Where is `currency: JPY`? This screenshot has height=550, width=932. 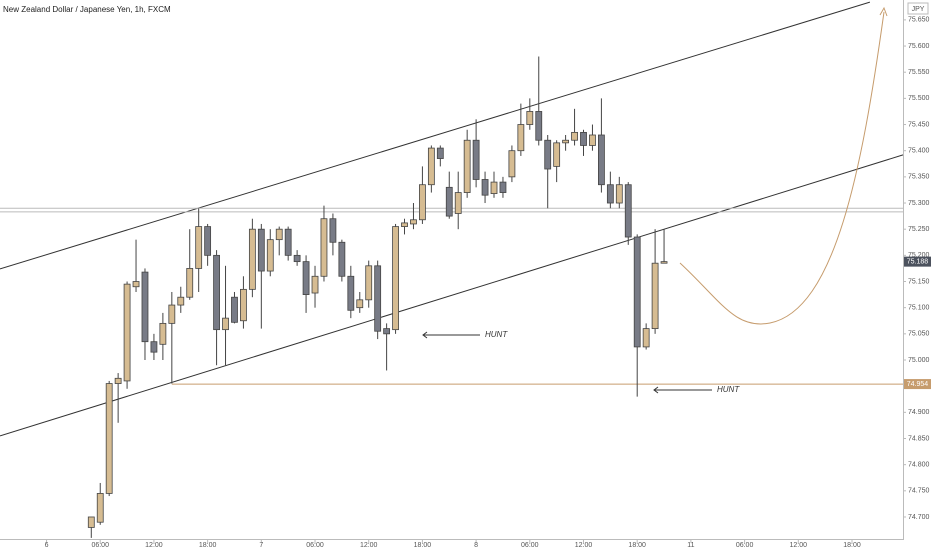
currency: JPY is located at coordinates (918, 9).